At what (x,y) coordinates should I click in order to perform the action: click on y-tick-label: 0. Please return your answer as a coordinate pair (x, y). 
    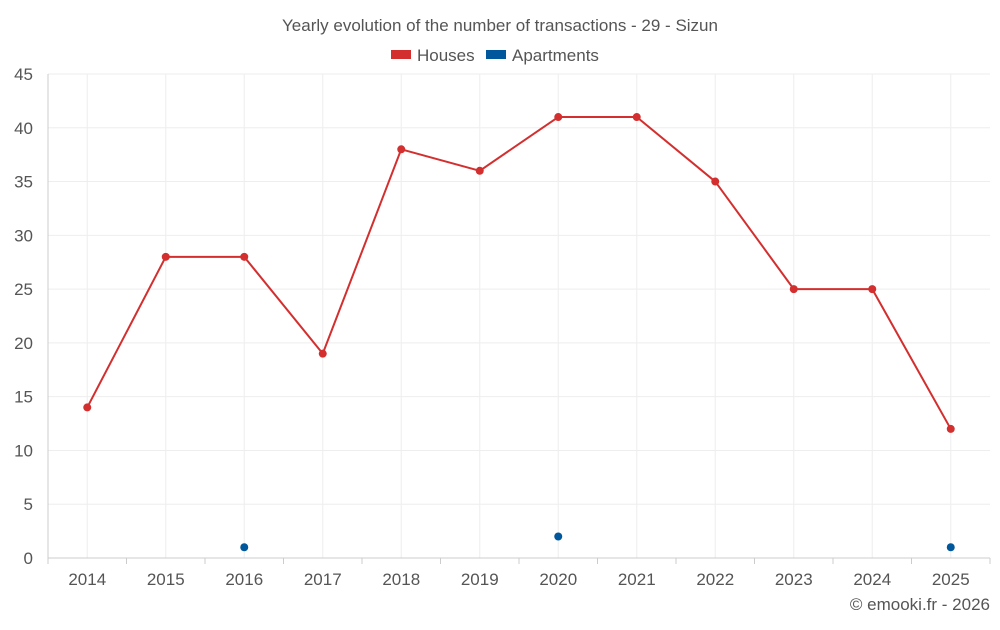
    Looking at the image, I should click on (28, 558).